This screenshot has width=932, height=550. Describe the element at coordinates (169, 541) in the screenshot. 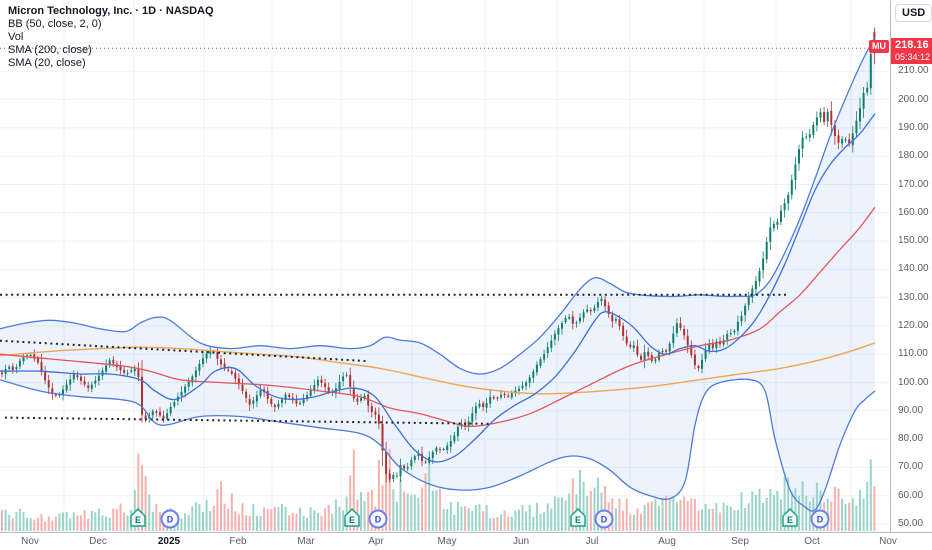

I see `time-tick-label: 2025` at that location.